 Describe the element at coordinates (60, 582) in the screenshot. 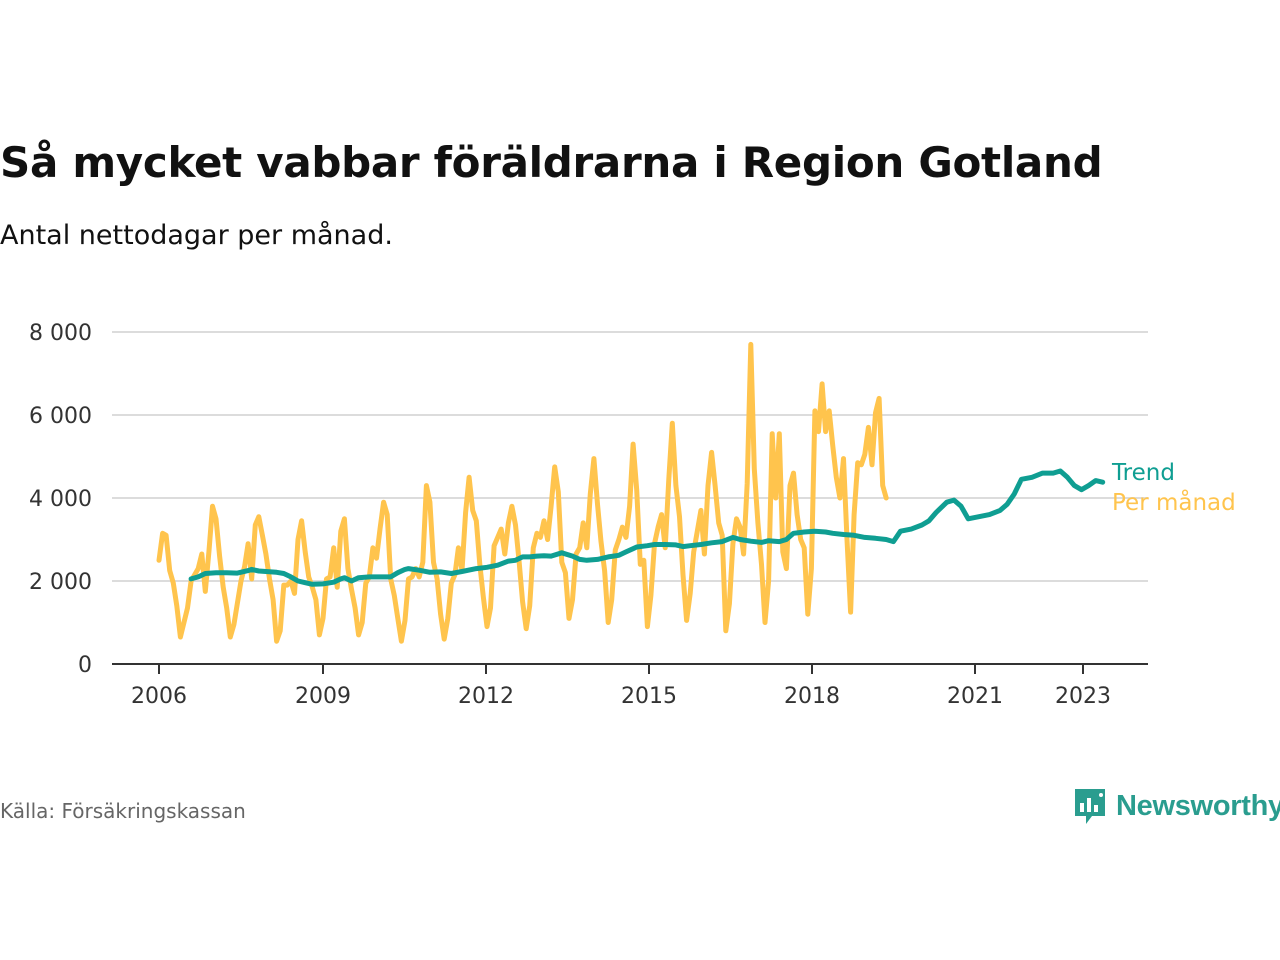

I see `y-tick-label: 2 000` at that location.